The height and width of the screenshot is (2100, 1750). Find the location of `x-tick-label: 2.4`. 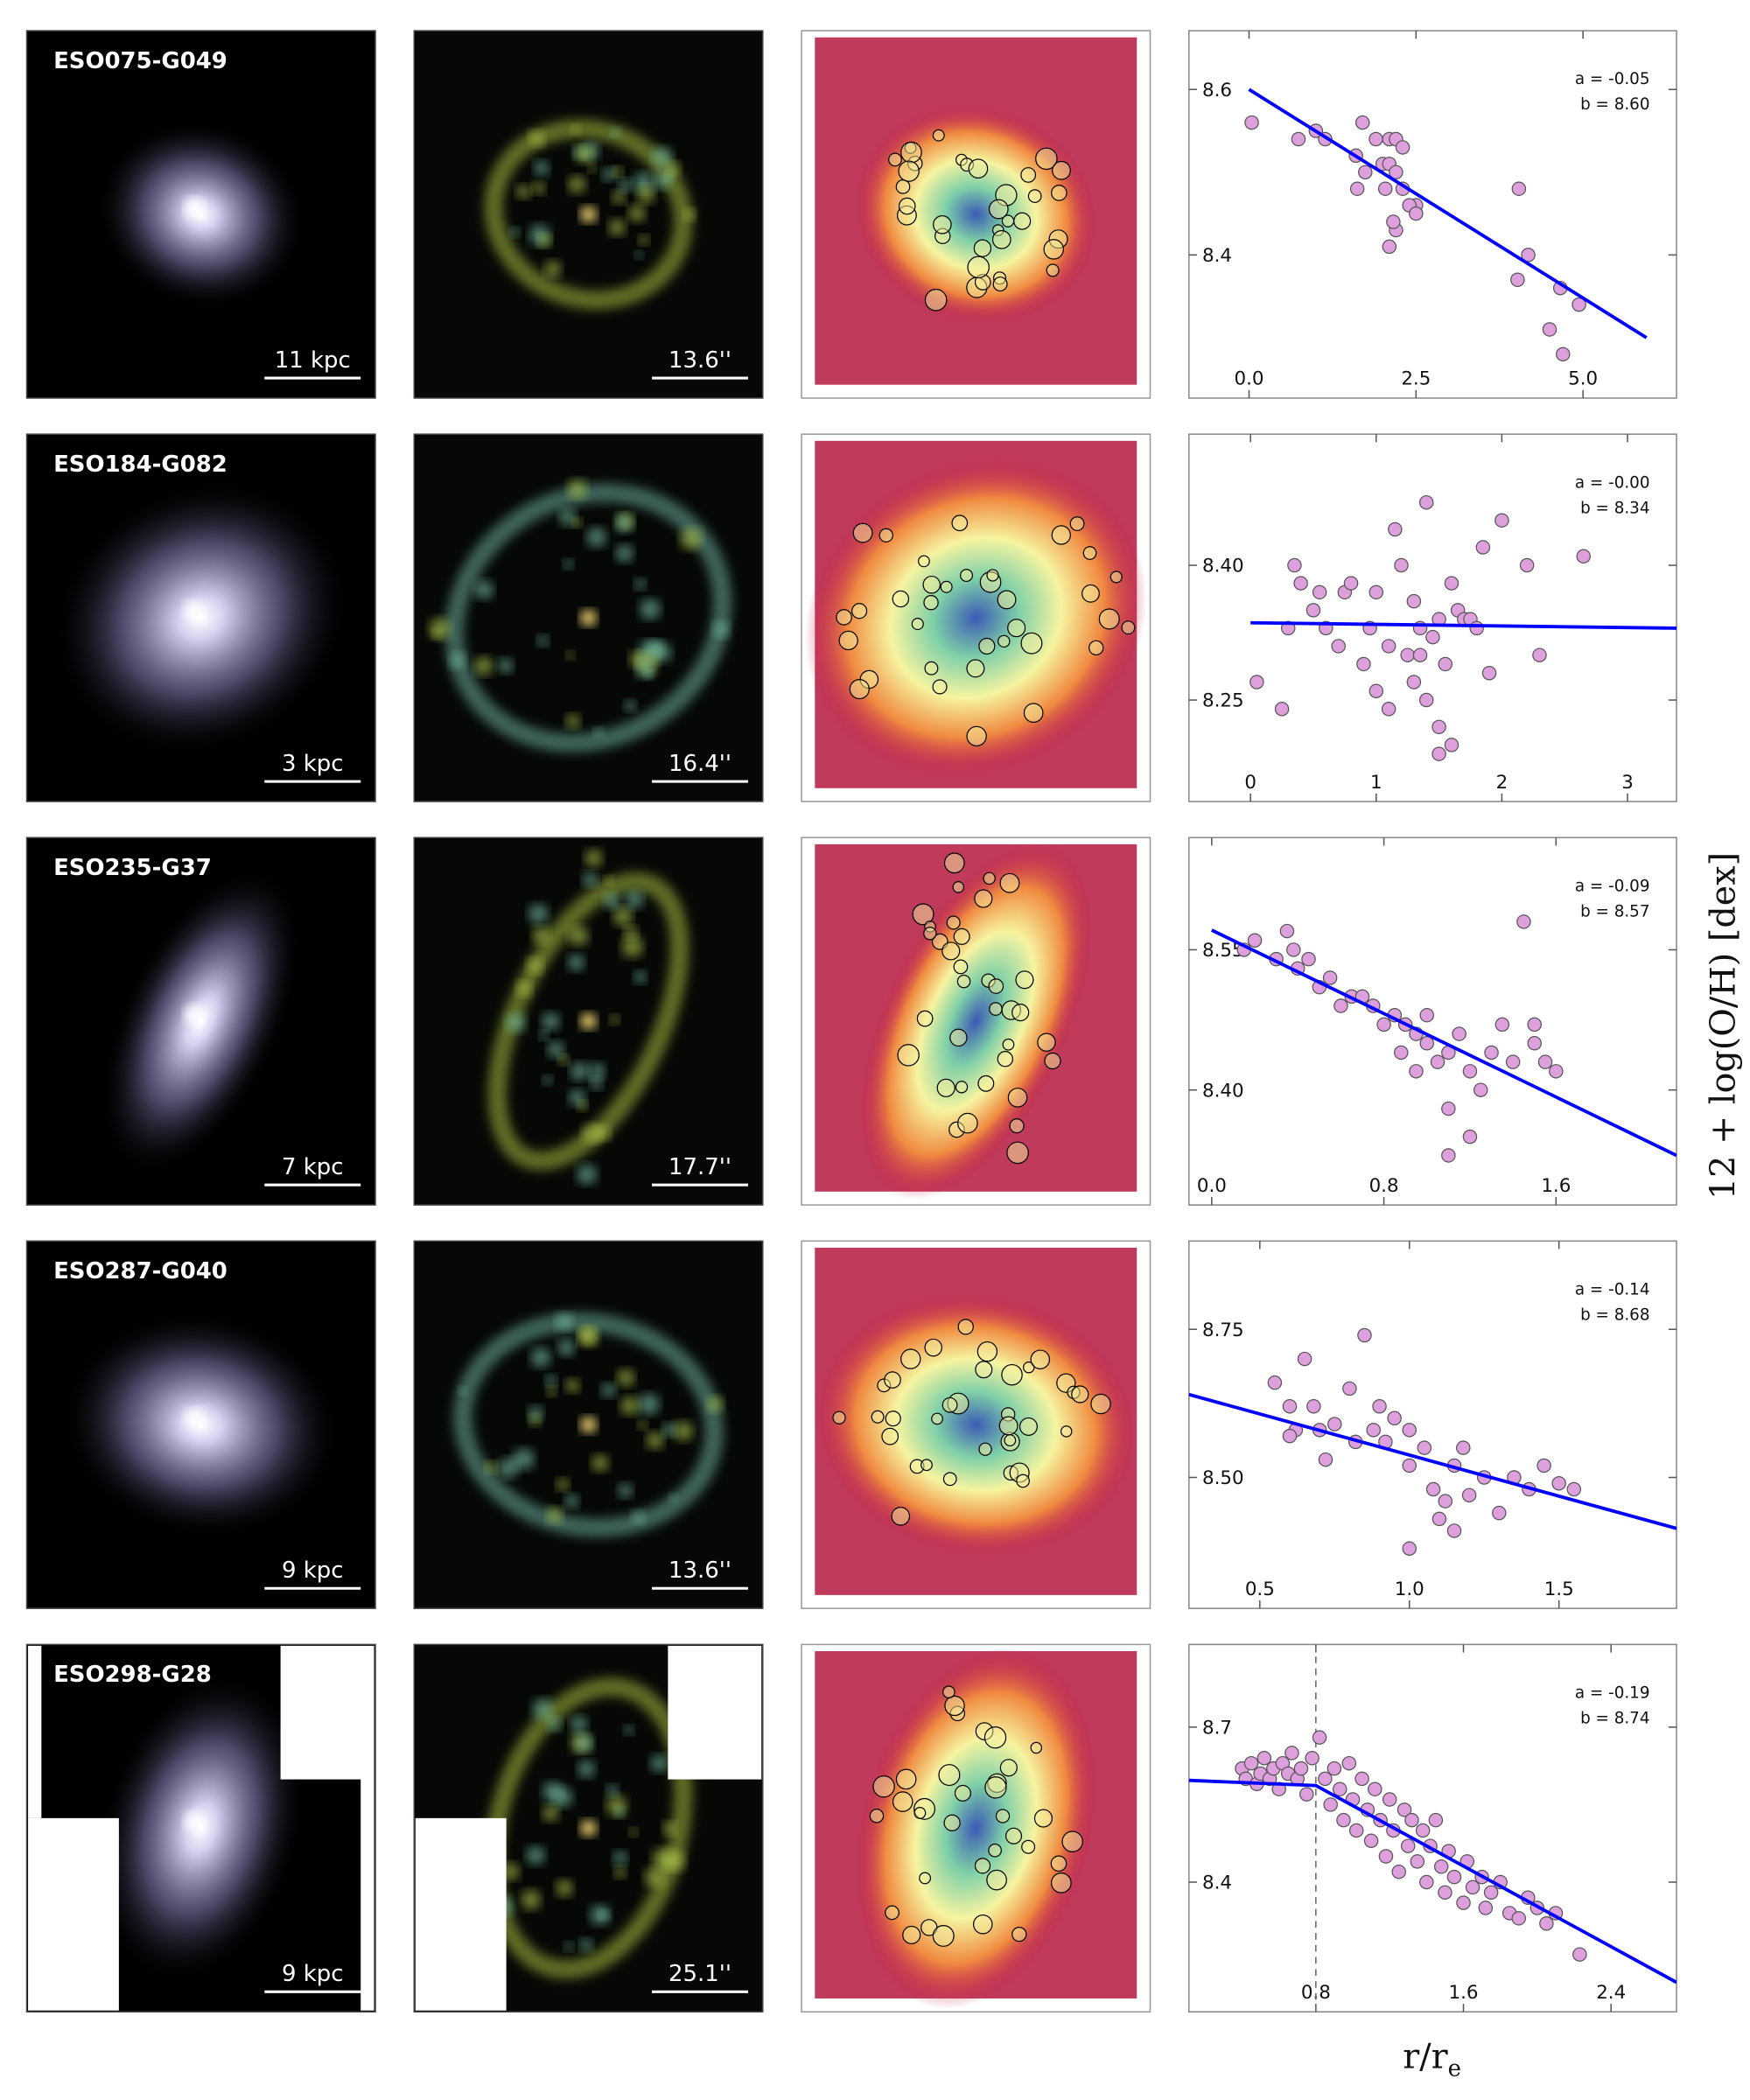

x-tick-label: 2.4 is located at coordinates (1611, 1993).